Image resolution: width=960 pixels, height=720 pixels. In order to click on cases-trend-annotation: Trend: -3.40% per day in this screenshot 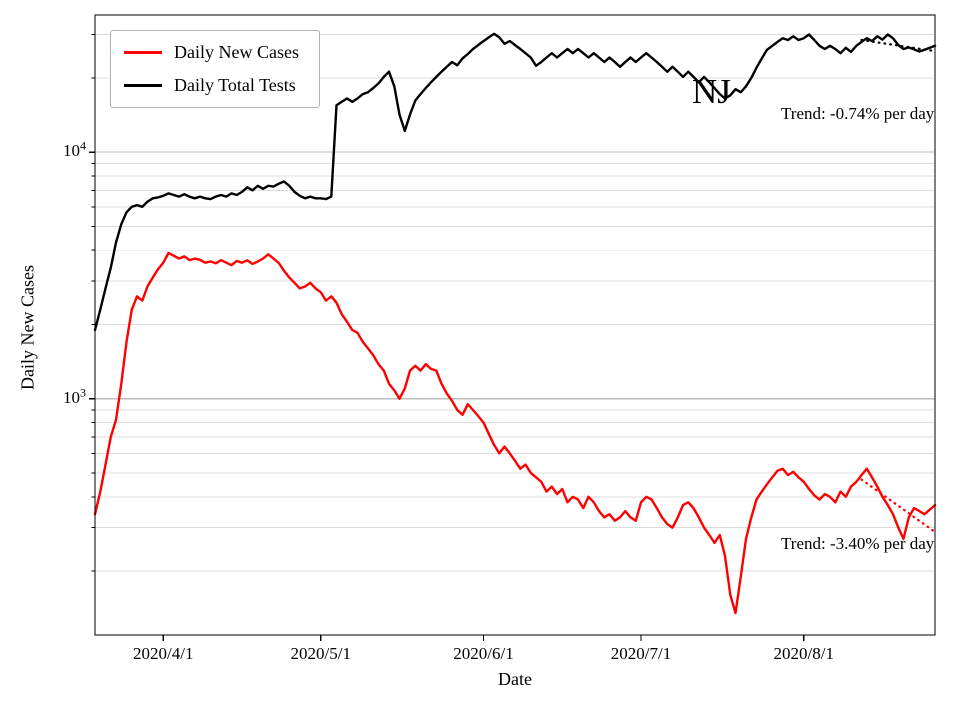, I will do `click(858, 543)`.